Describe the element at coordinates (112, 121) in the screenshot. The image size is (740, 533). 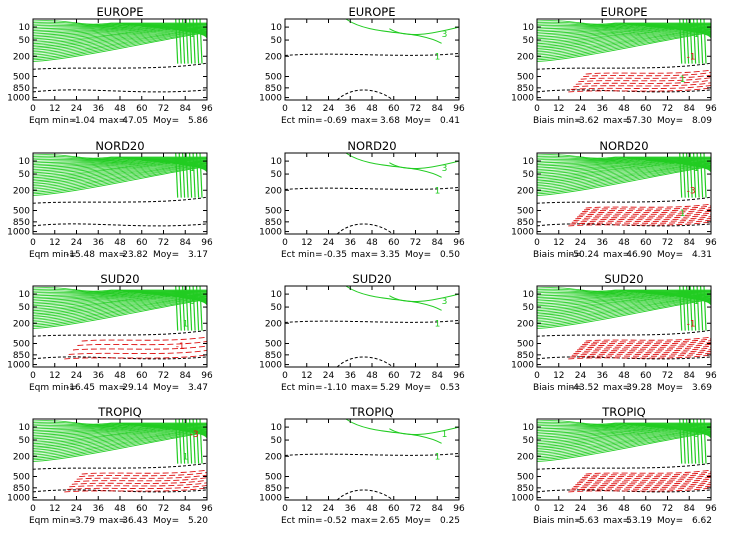
I see `stat-max-label: max=` at that location.